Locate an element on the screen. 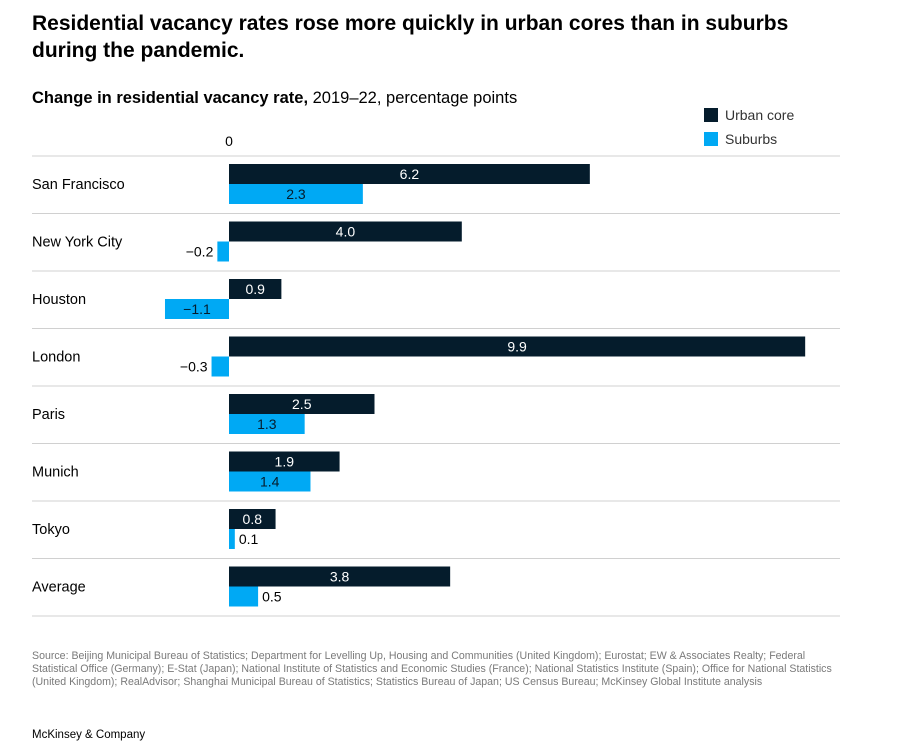  legend-label-urban-core: Urban core is located at coordinates (760, 115).